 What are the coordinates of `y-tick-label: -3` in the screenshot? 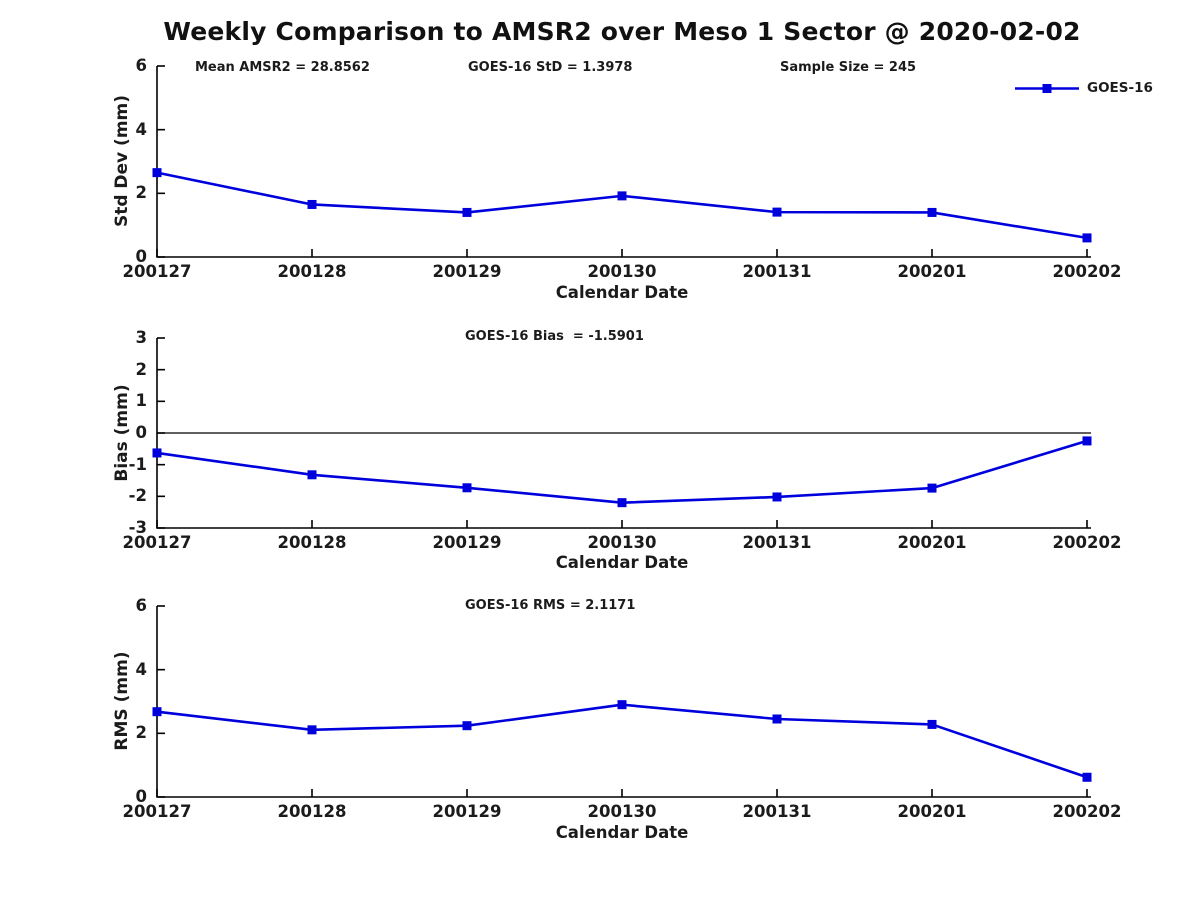 It's located at (137, 527).